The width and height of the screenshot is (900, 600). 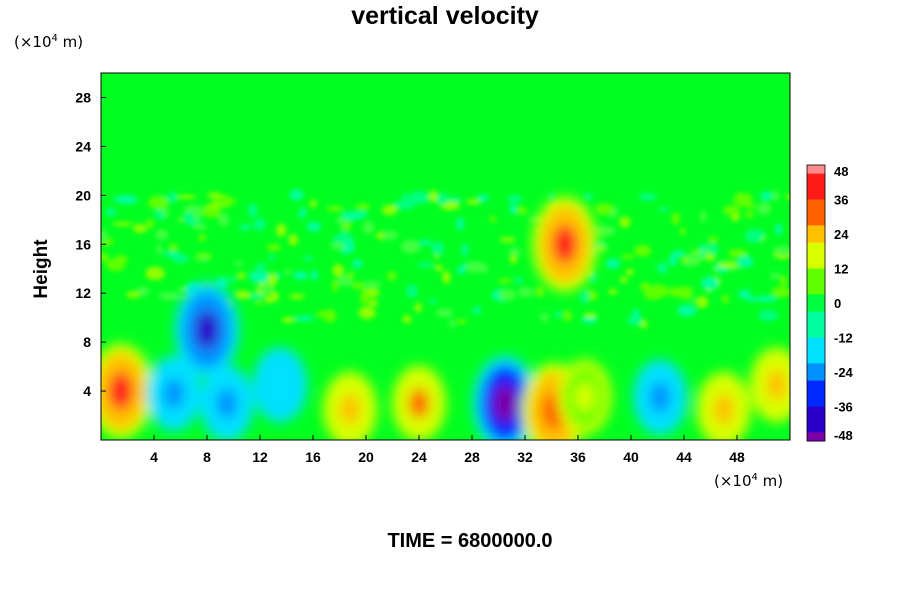 What do you see at coordinates (419, 457) in the screenshot?
I see `x-tick-label: 24` at bounding box center [419, 457].